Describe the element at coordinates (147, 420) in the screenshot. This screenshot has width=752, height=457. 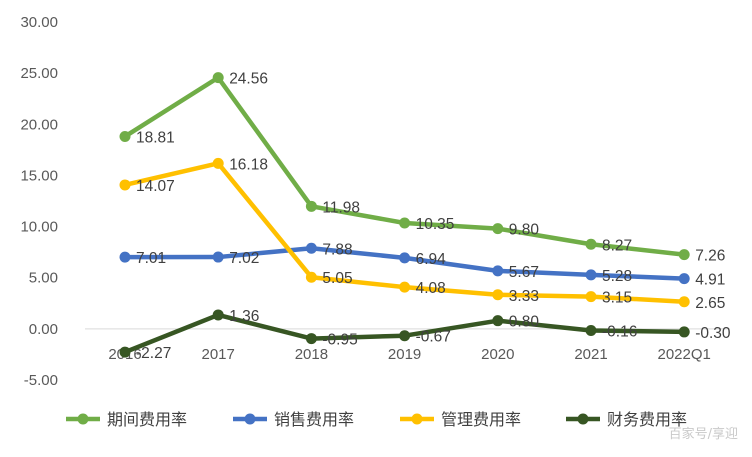
I see `legend-label: 期间费用率` at that location.